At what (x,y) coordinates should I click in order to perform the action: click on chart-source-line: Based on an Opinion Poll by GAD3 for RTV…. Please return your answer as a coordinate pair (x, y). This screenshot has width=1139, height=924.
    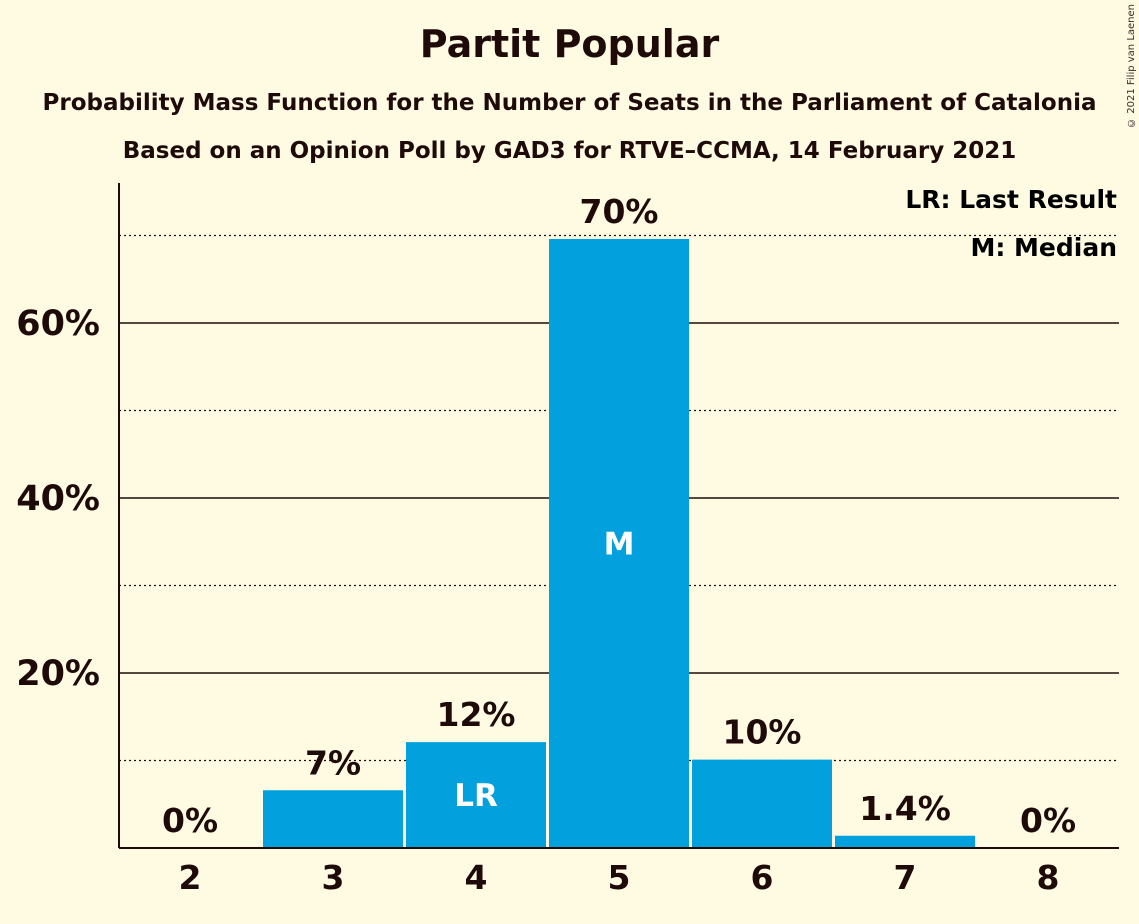
    Looking at the image, I should click on (569, 151).